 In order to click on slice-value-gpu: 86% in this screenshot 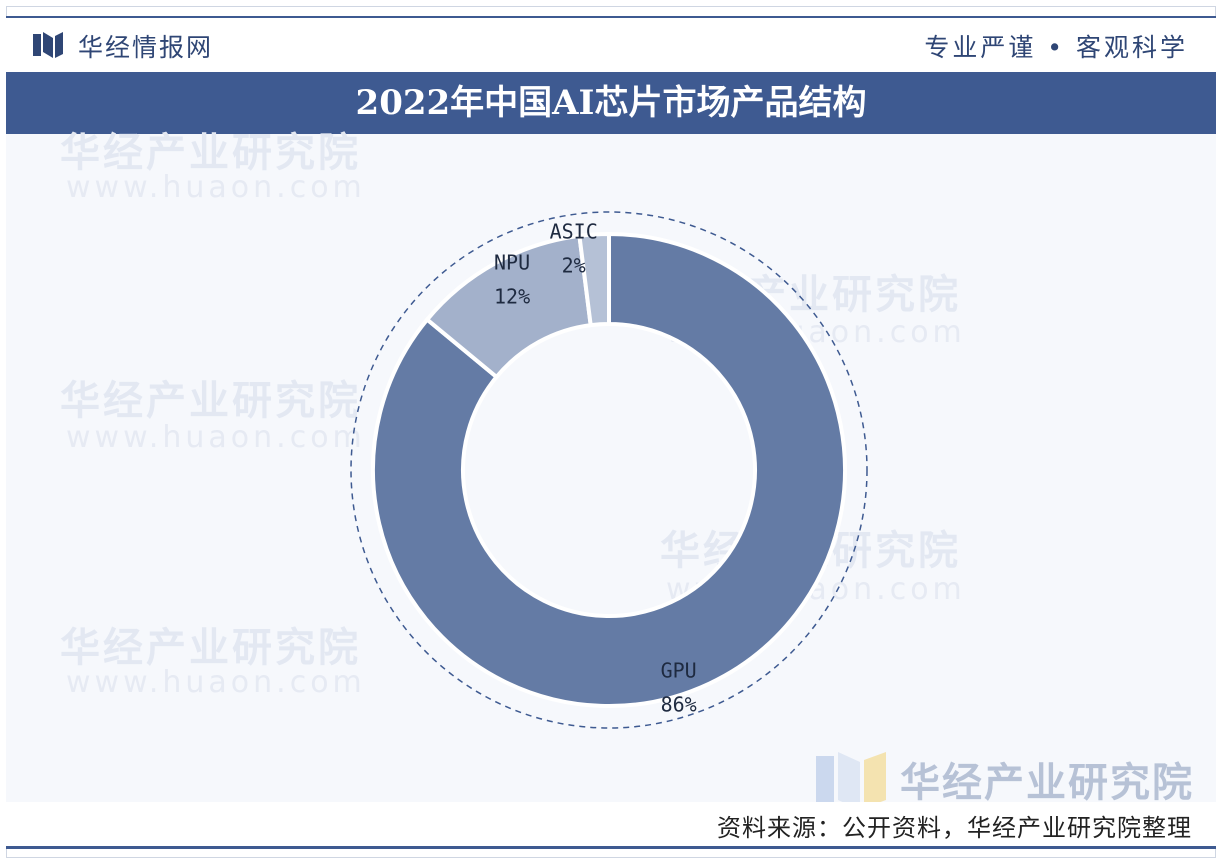, I will do `click(679, 705)`.